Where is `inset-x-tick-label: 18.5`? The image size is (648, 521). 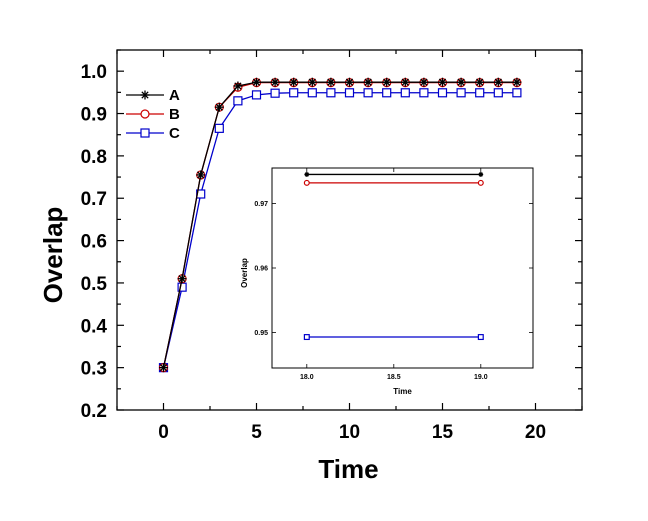 inset-x-tick-label: 18.5 is located at coordinates (394, 377).